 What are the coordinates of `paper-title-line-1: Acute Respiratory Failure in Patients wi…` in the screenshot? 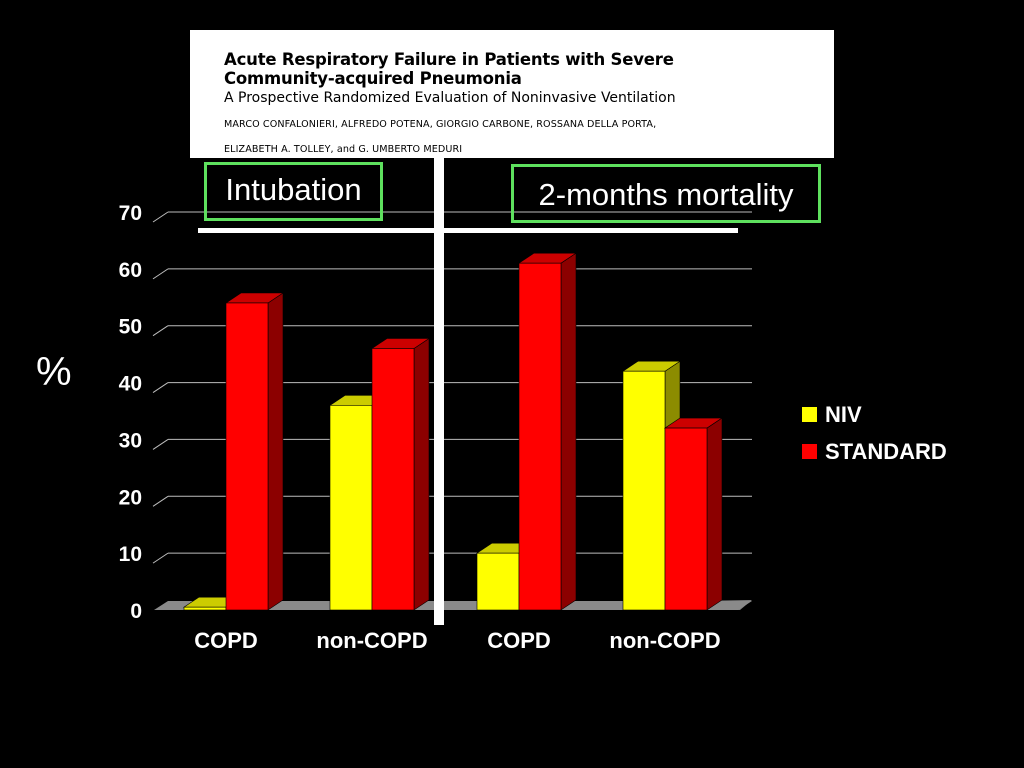 It's located at (449, 59).